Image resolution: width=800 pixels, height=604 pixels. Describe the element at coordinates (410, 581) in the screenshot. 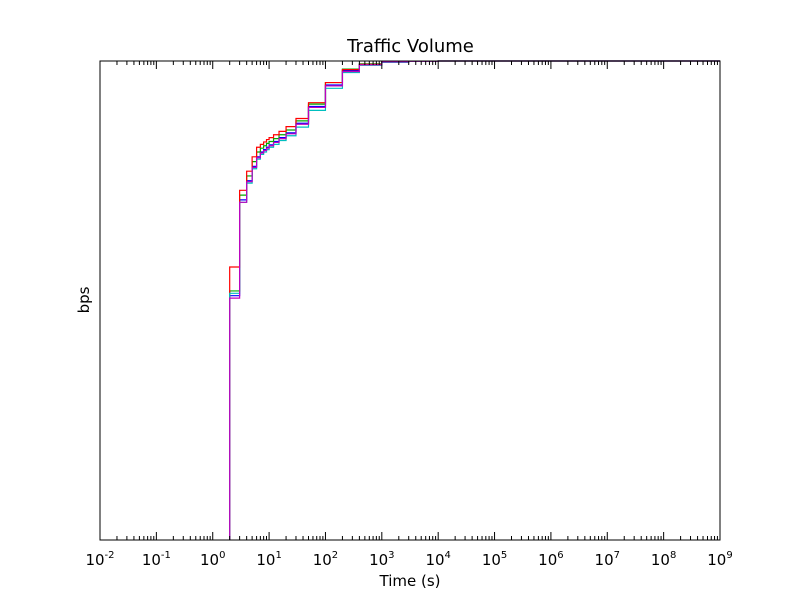

I see `x-axis-label: Time (s)` at that location.